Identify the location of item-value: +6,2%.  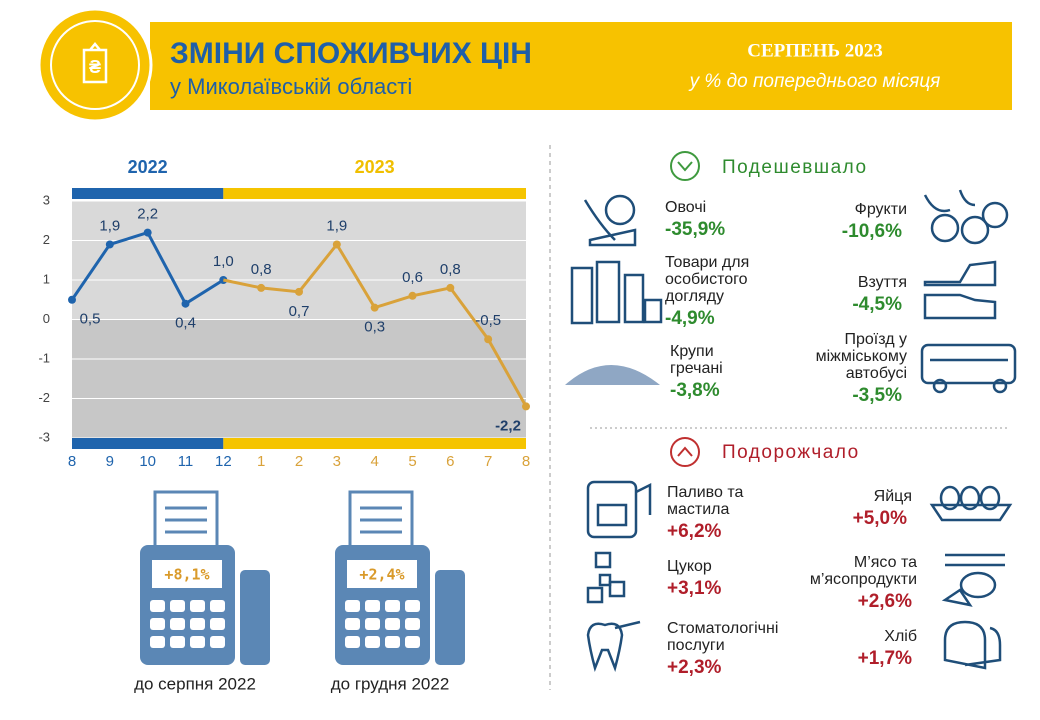
(694, 531).